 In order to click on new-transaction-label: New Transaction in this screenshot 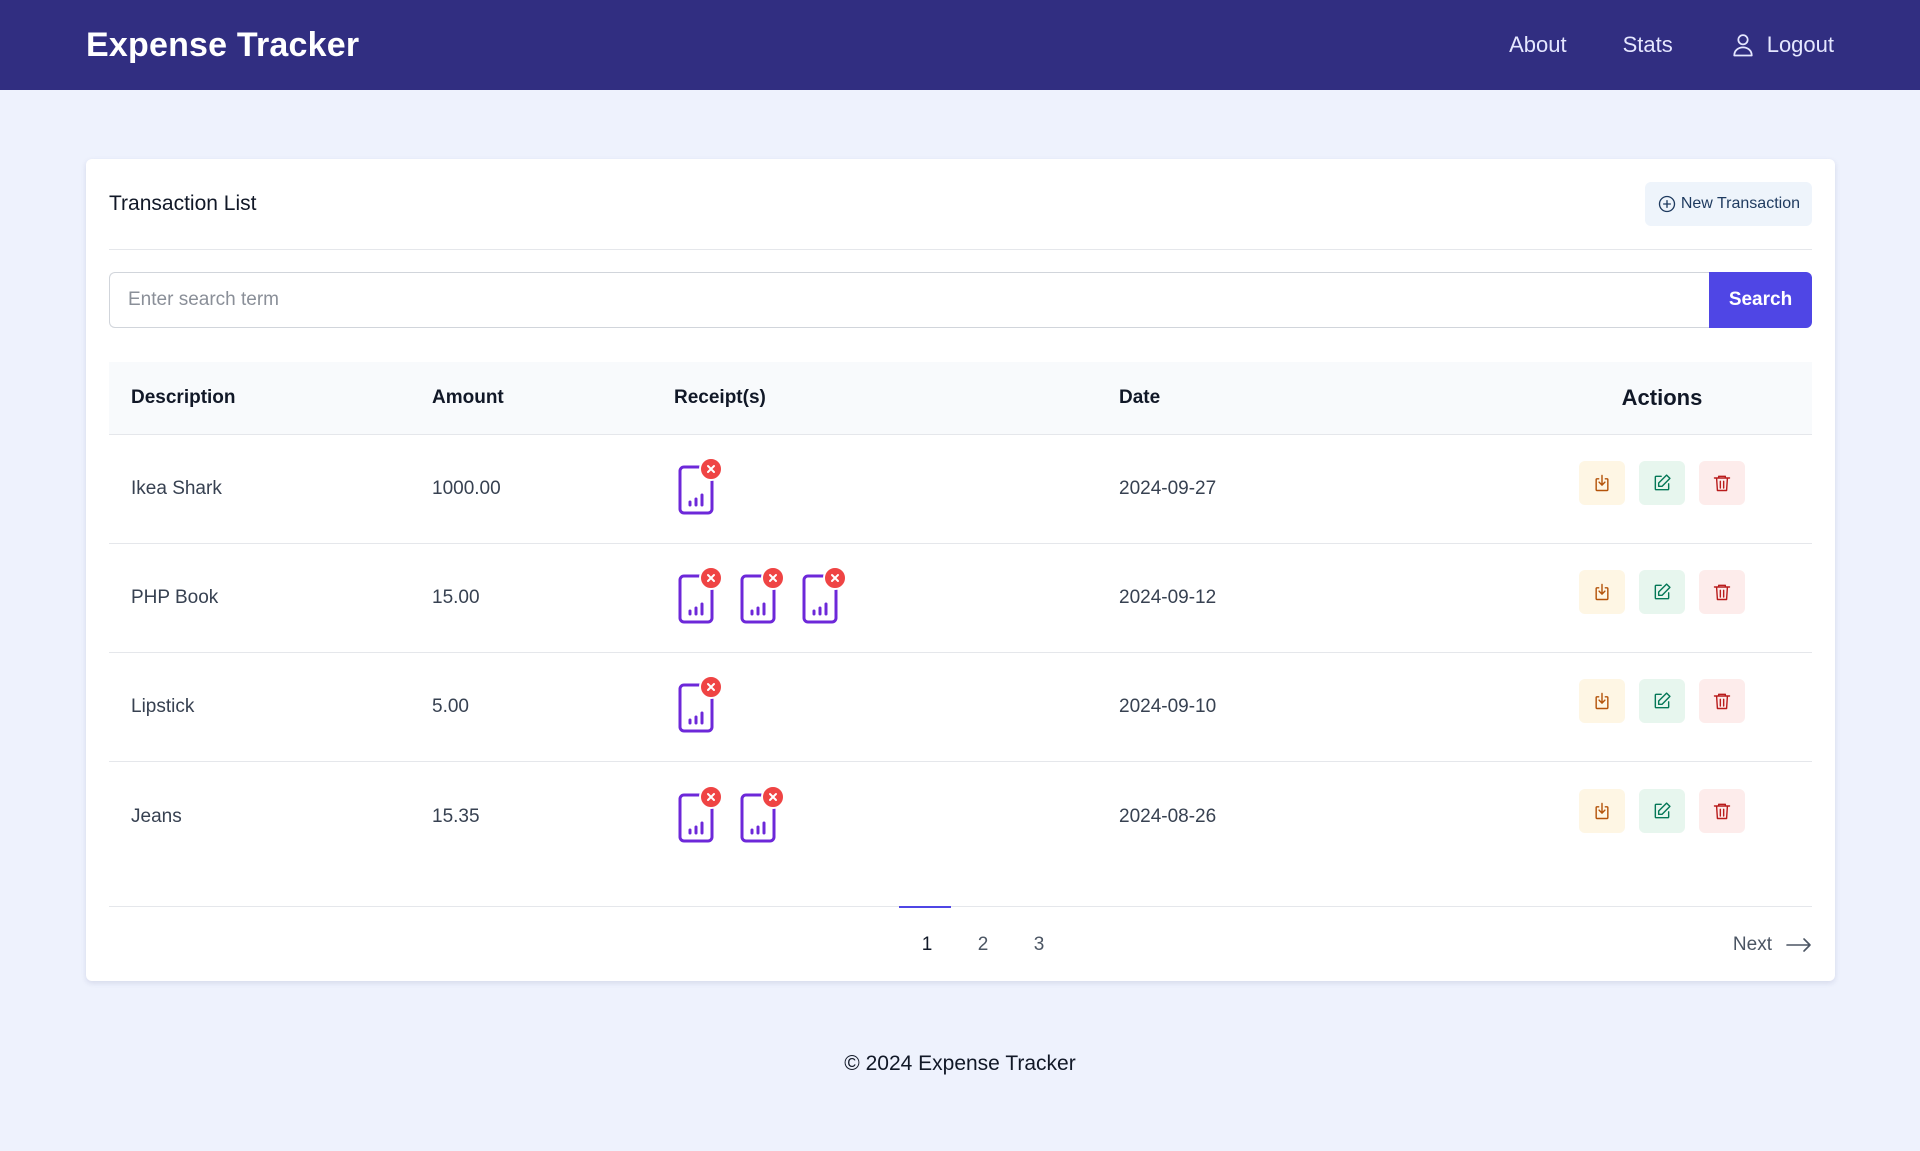, I will do `click(1740, 203)`.